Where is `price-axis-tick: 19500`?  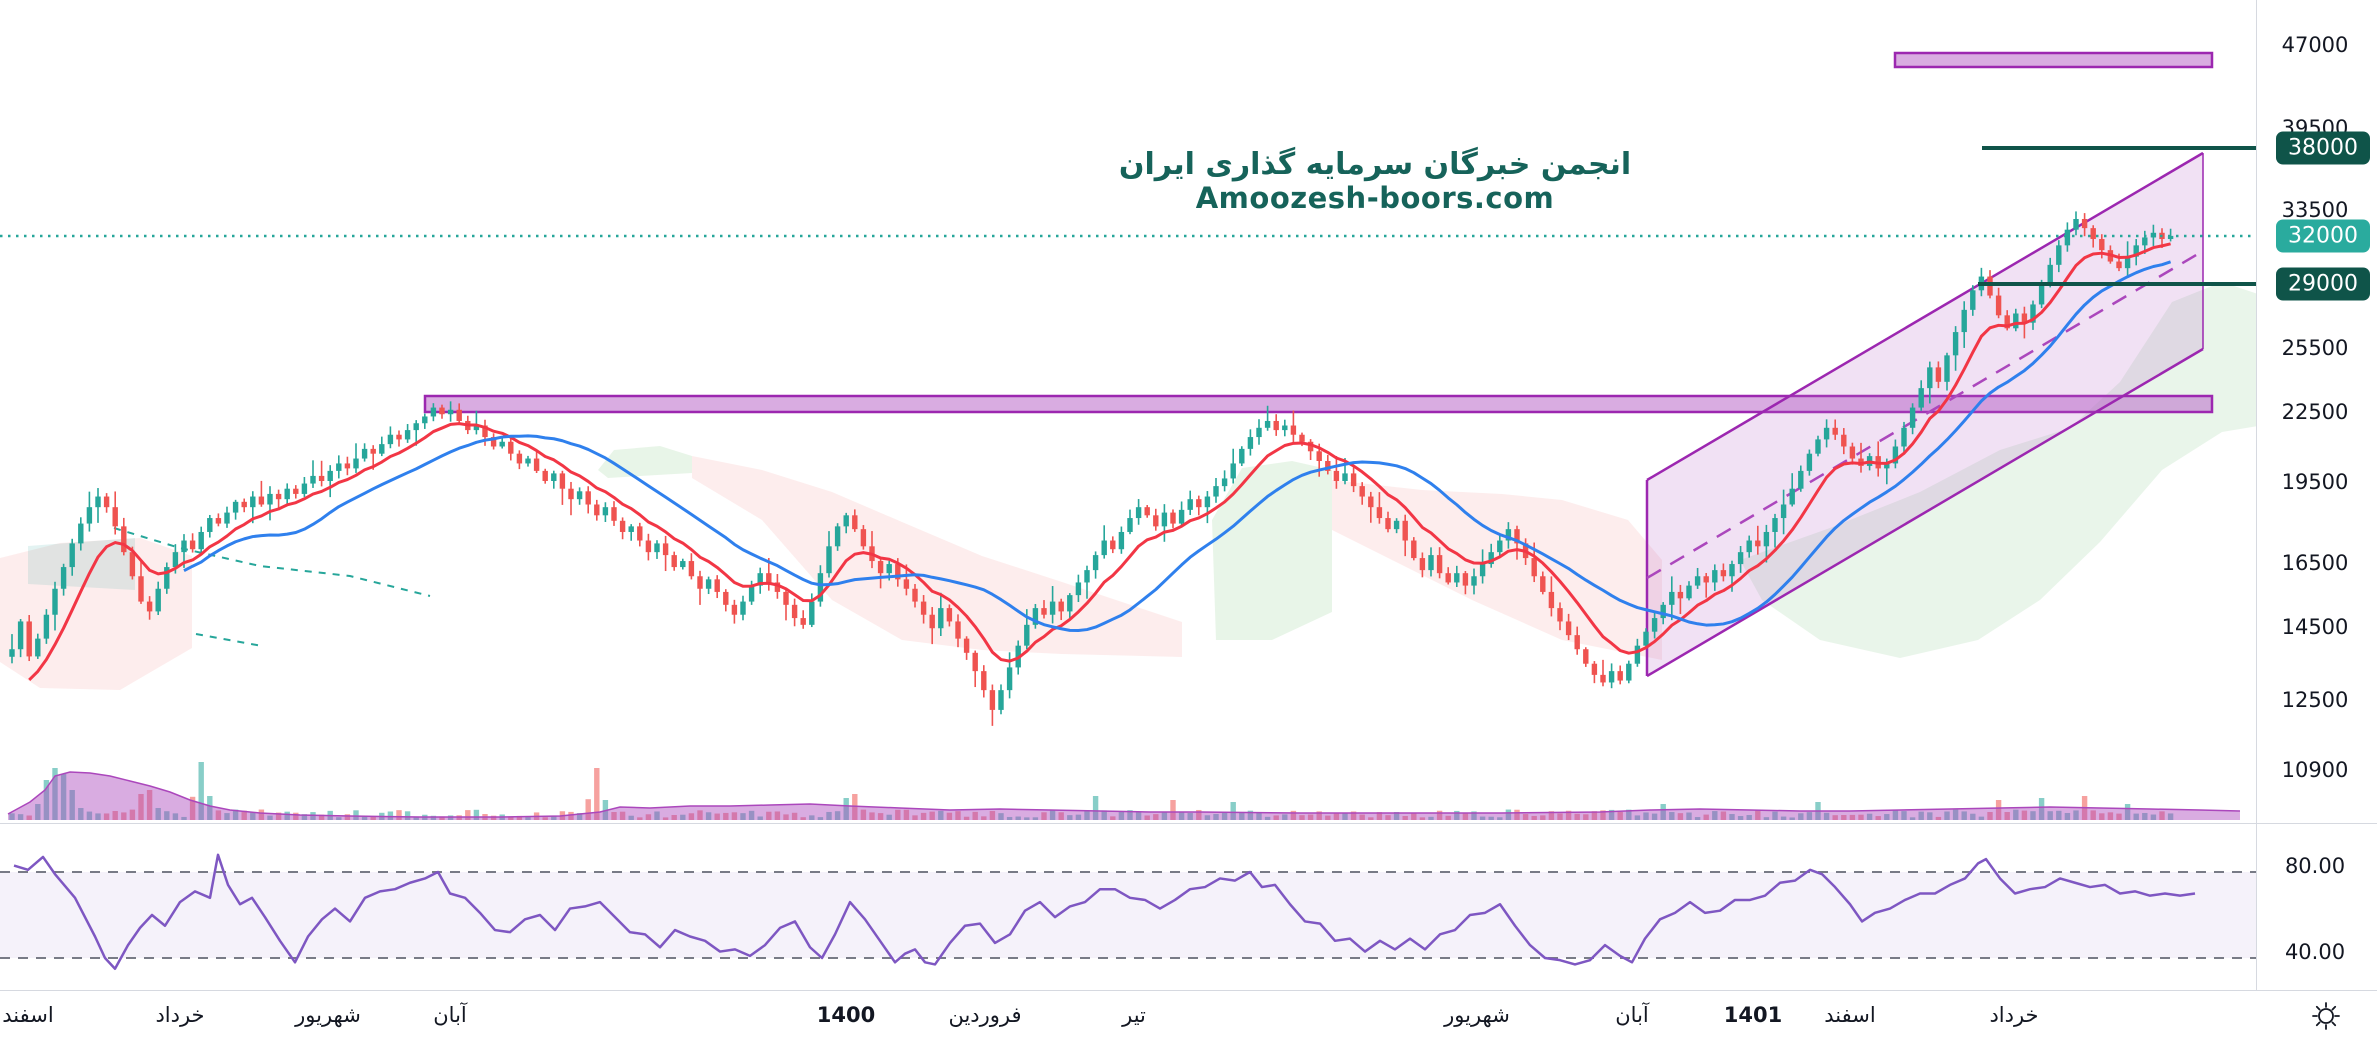 price-axis-tick: 19500 is located at coordinates (2315, 482).